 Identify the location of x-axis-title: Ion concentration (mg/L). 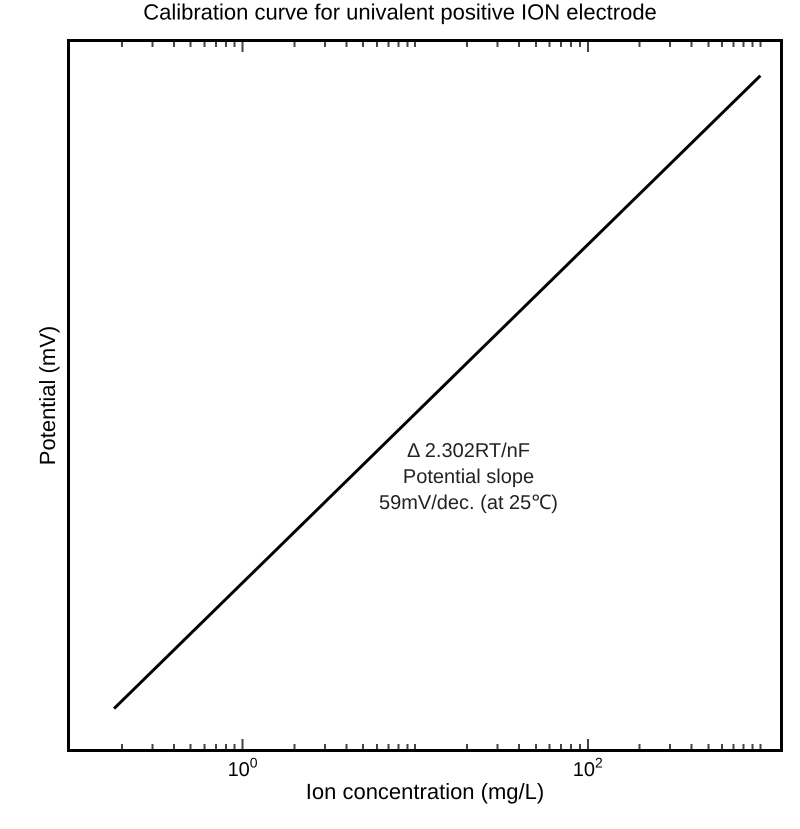
(425, 791).